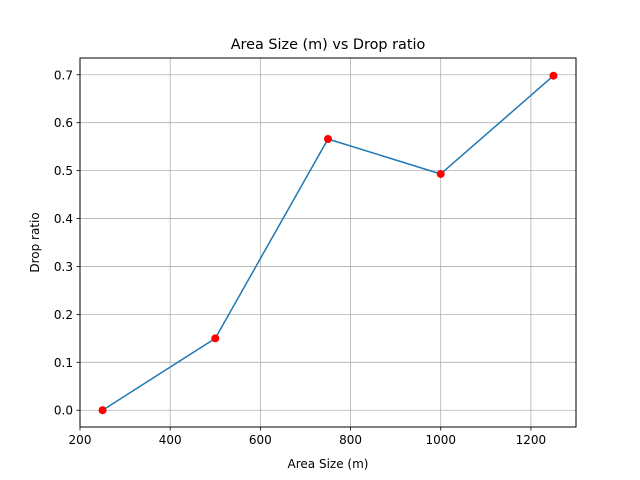  I want to click on y-tick-label: 0.1, so click(63, 363).